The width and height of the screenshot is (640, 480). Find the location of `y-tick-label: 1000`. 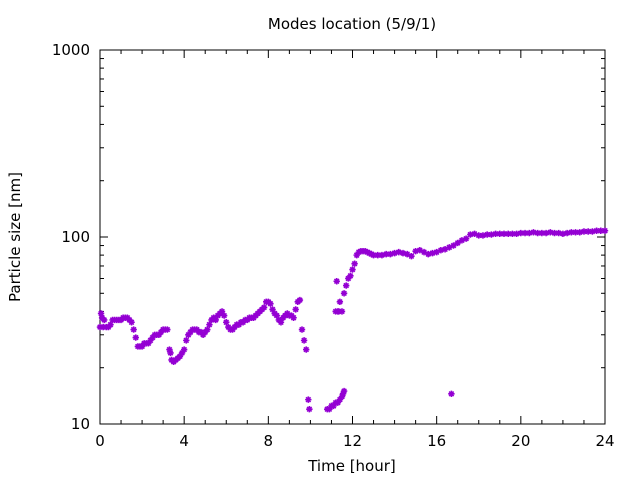

y-tick-label: 1000 is located at coordinates (71, 50).